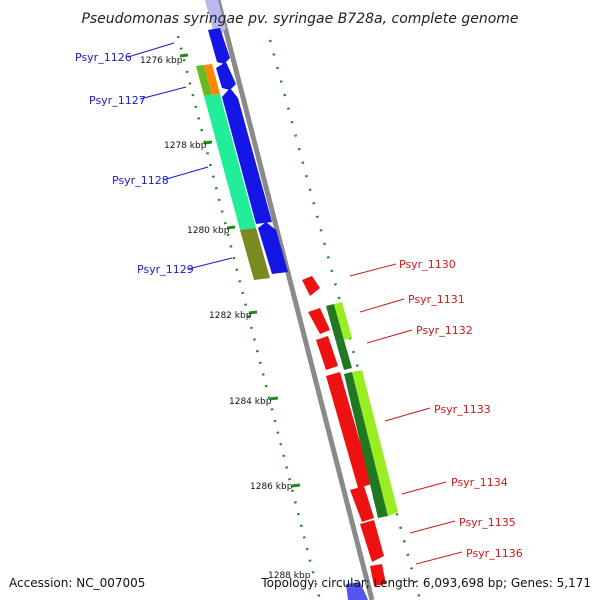 The height and width of the screenshot is (600, 600). Describe the element at coordinates (103, 57) in the screenshot. I see `gene-label-left: Psyr_1126` at that location.